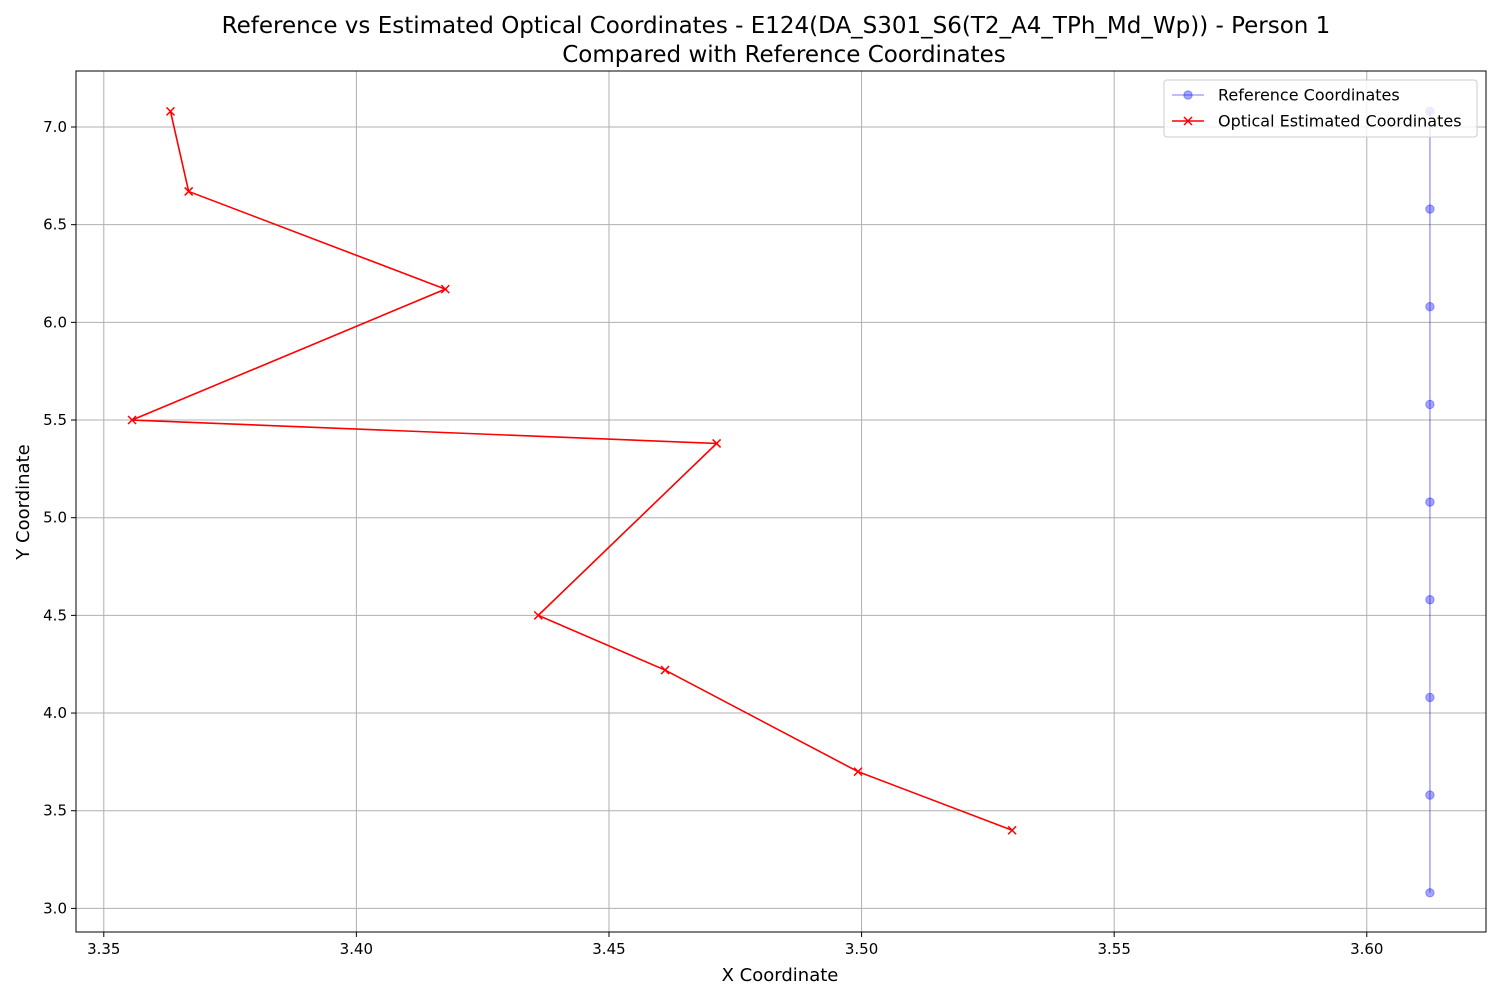  I want to click on y-tick-label: 3.5, so click(55, 811).